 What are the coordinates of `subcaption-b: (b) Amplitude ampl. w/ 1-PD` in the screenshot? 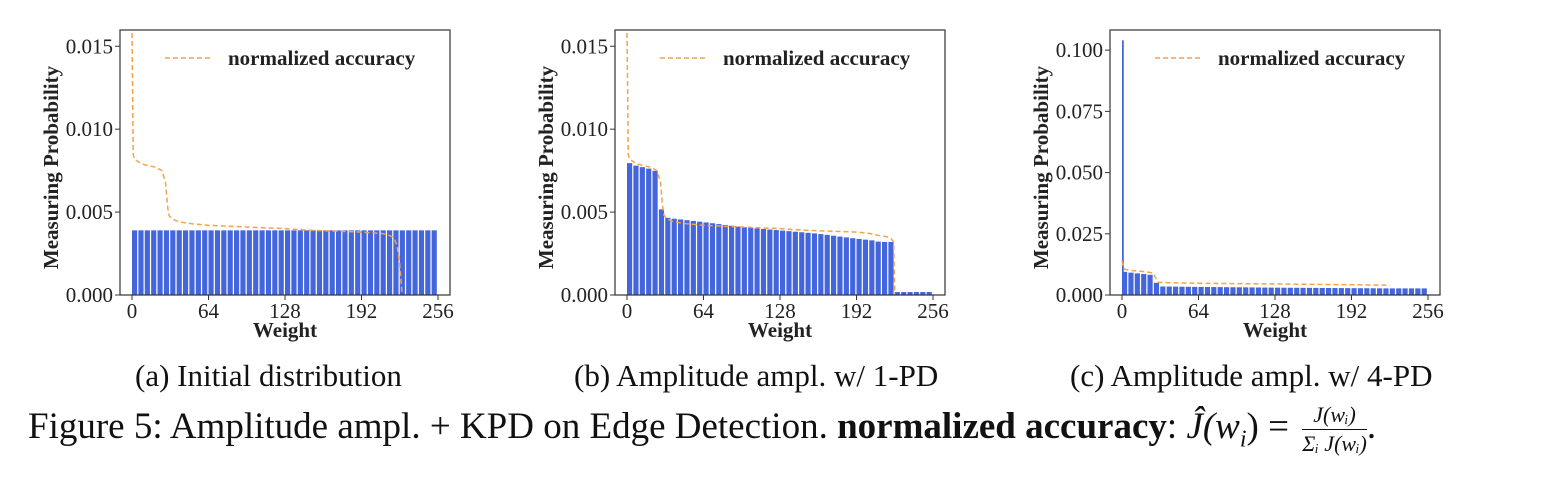 It's located at (756, 375).